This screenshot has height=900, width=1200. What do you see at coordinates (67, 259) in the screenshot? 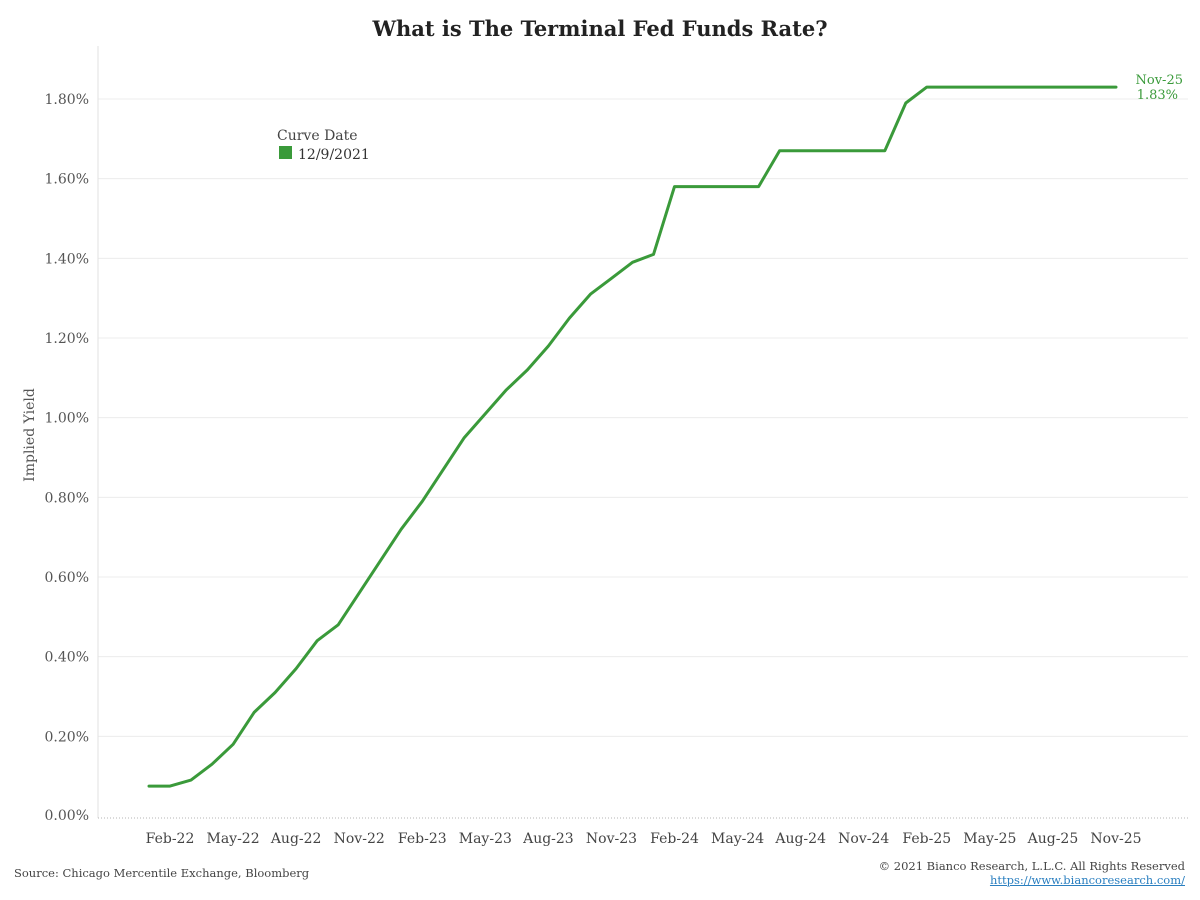
I see `y-tick-label: 1.40%` at bounding box center [67, 259].